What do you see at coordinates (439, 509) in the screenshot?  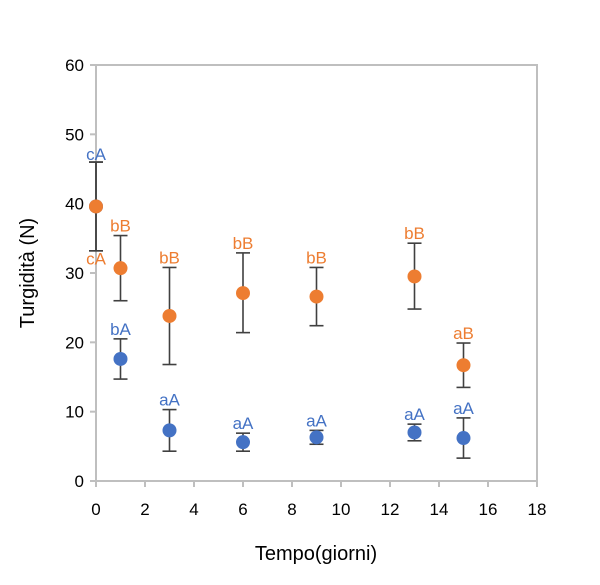 I see `x-tick-label: 14` at bounding box center [439, 509].